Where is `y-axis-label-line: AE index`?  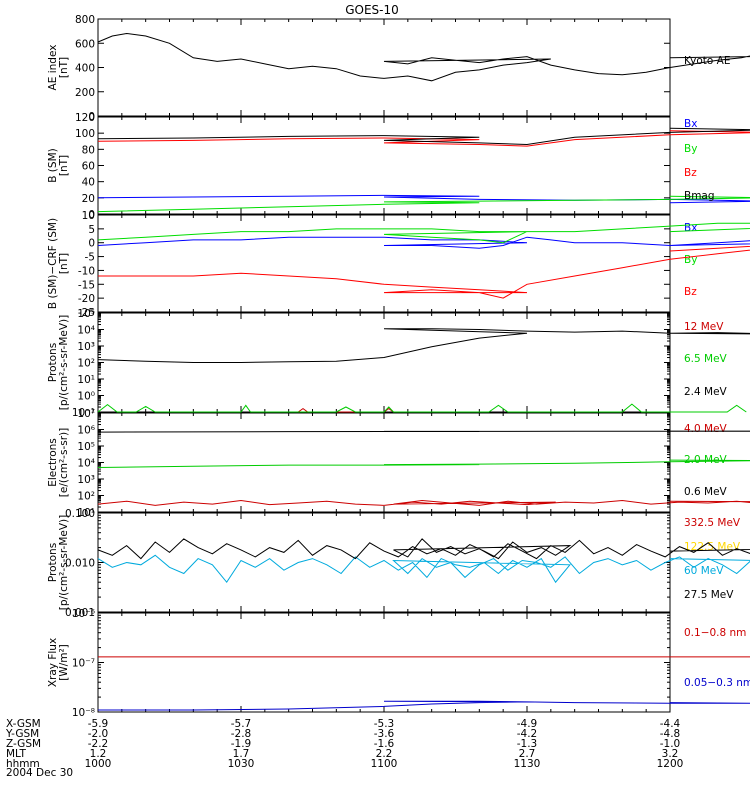
y-axis-label-line: AE index is located at coordinates (53, 68).